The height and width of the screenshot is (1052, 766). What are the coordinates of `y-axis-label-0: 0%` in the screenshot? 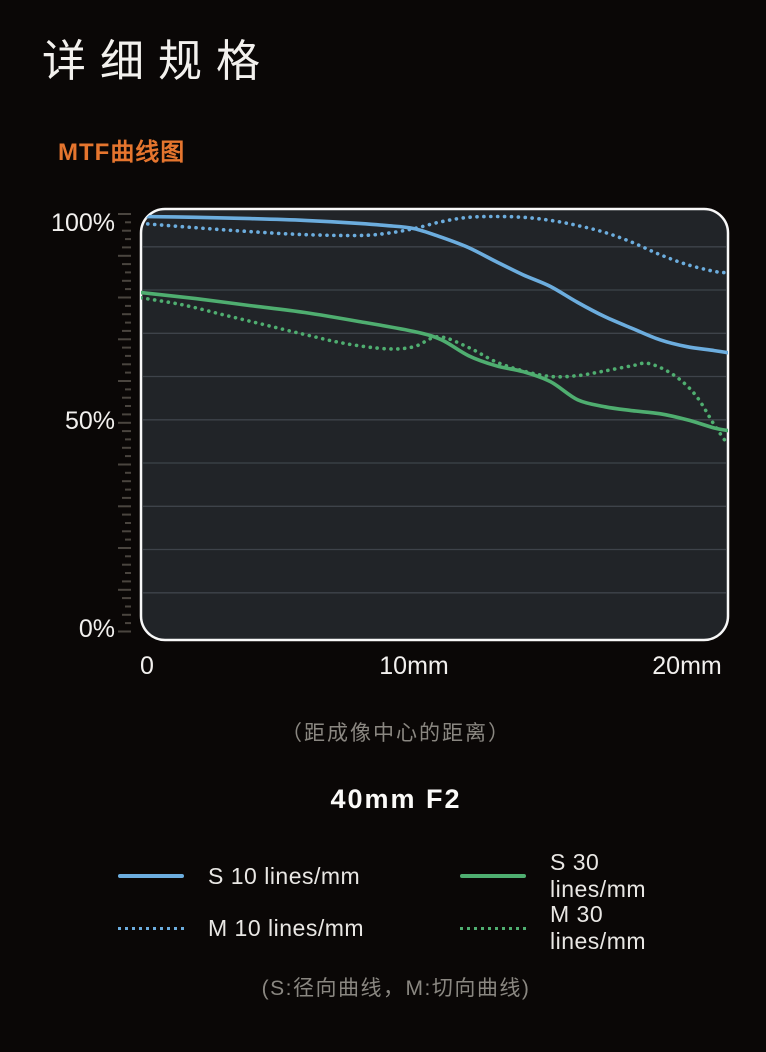 It's located at (97, 629).